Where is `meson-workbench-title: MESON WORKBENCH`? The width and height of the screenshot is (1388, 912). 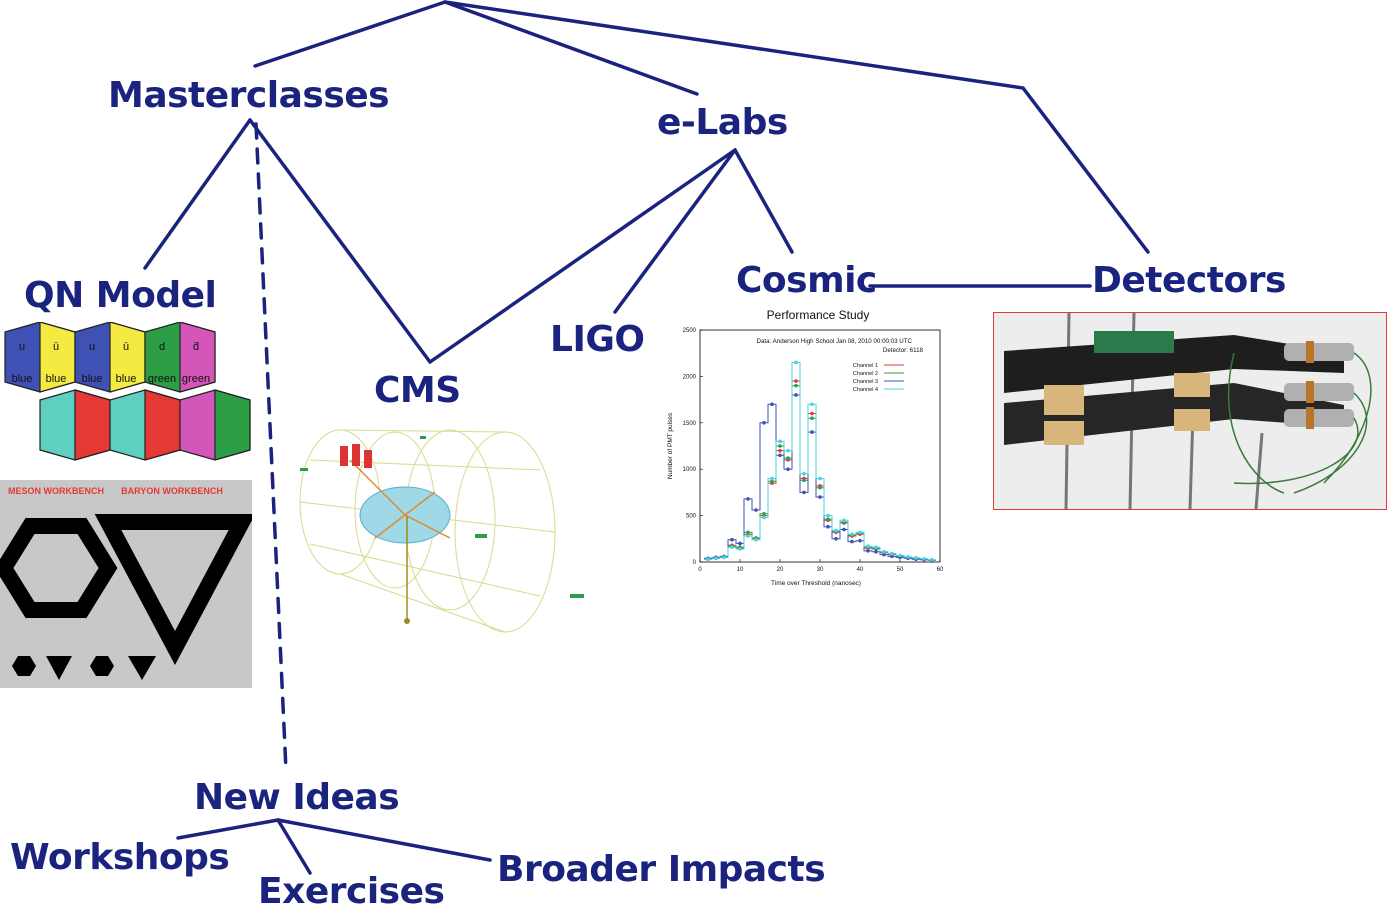
meson-workbench-title: MESON WORKBENCH is located at coordinates (56, 491).